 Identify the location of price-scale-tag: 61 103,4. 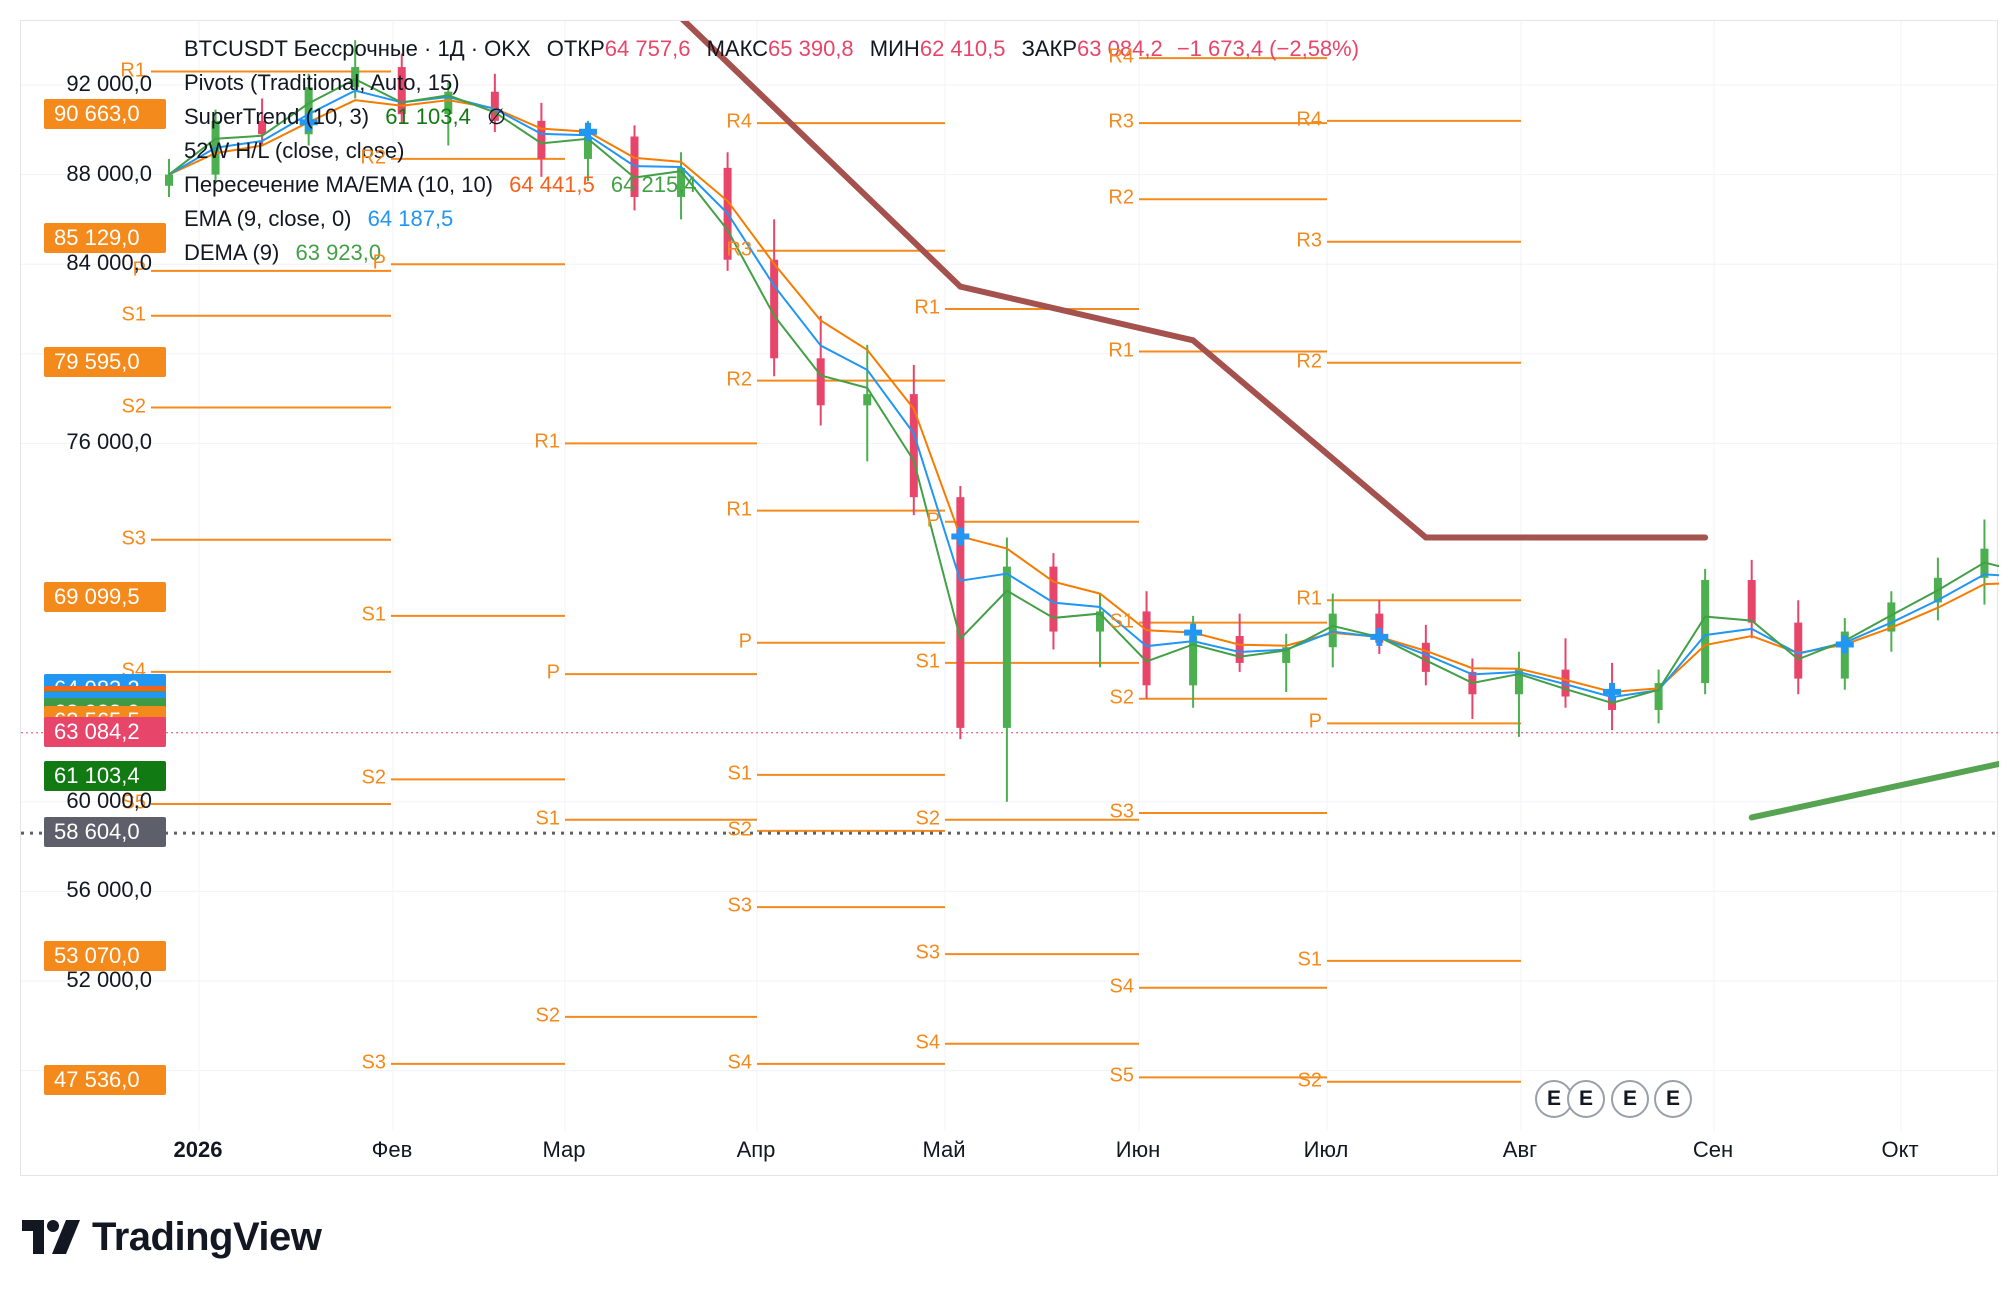
(105, 776).